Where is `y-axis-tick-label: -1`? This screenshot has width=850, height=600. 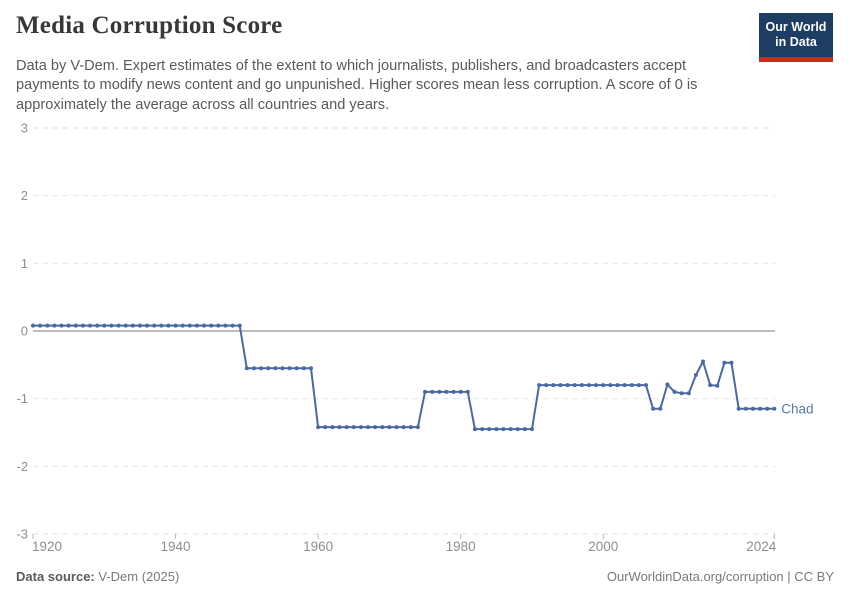 y-axis-tick-label: -1 is located at coordinates (22, 398).